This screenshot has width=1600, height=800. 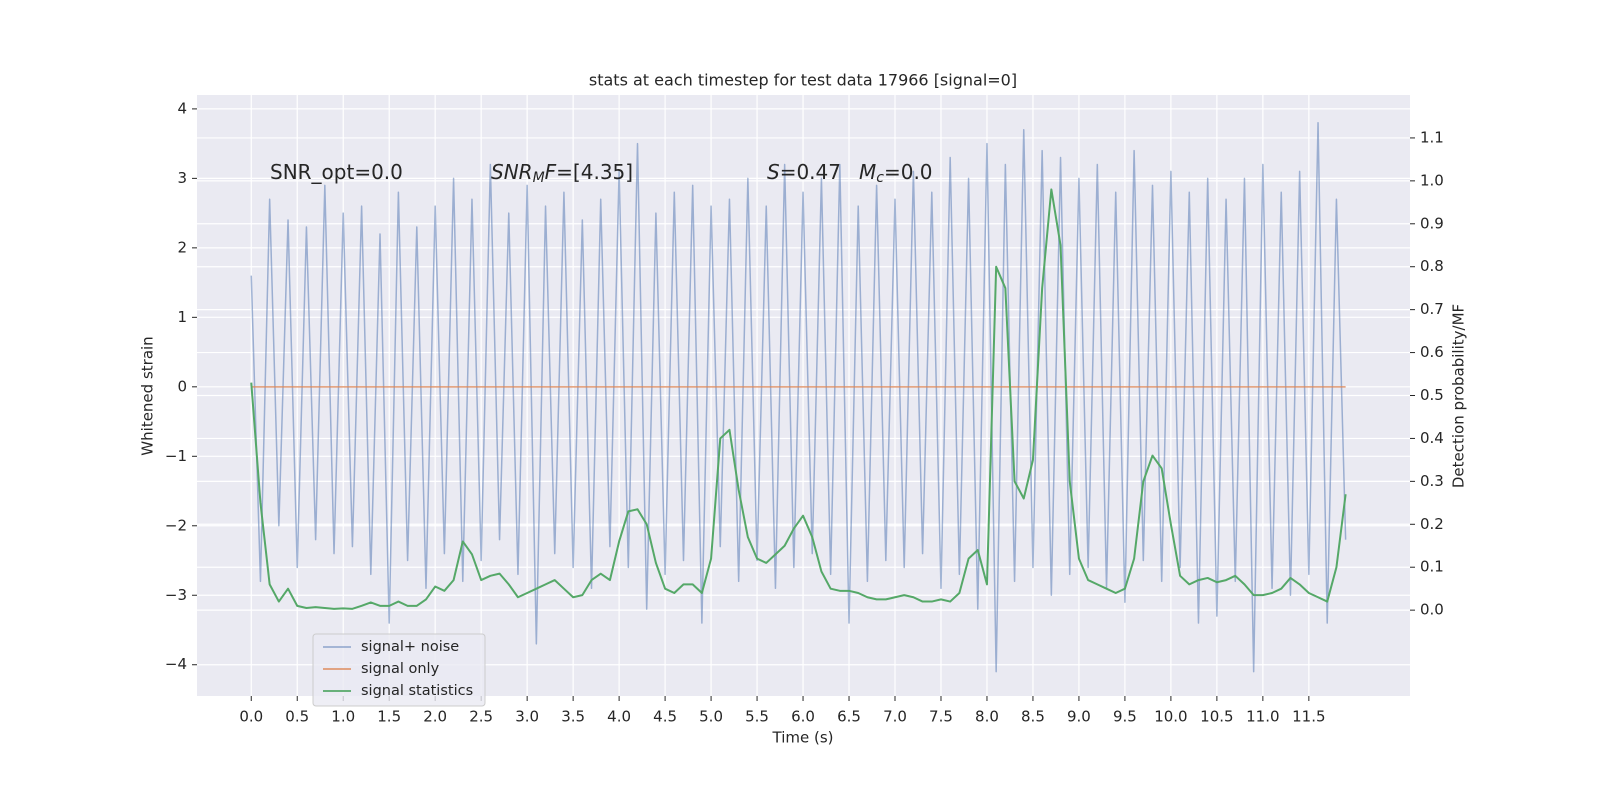 I want to click on legend-box, so click(x=399, y=670).